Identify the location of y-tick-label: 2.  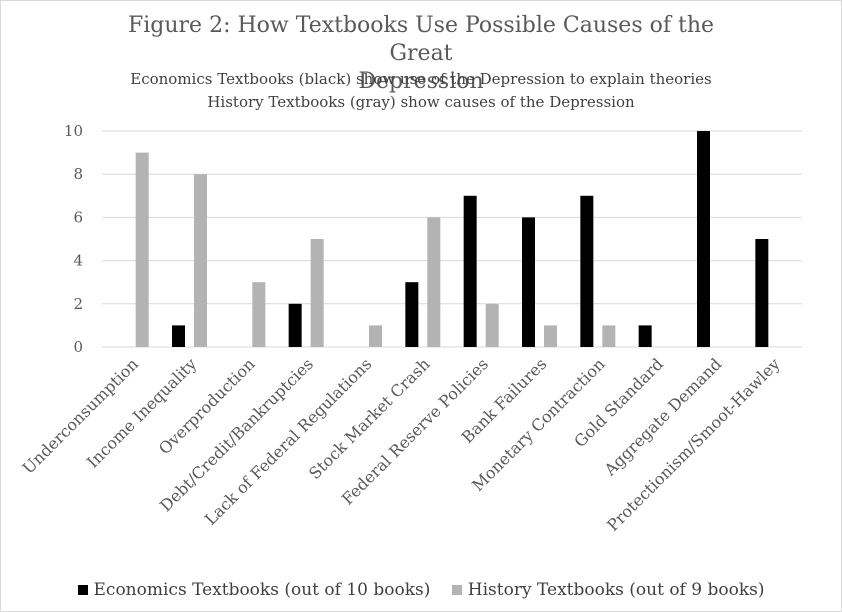
(78, 304).